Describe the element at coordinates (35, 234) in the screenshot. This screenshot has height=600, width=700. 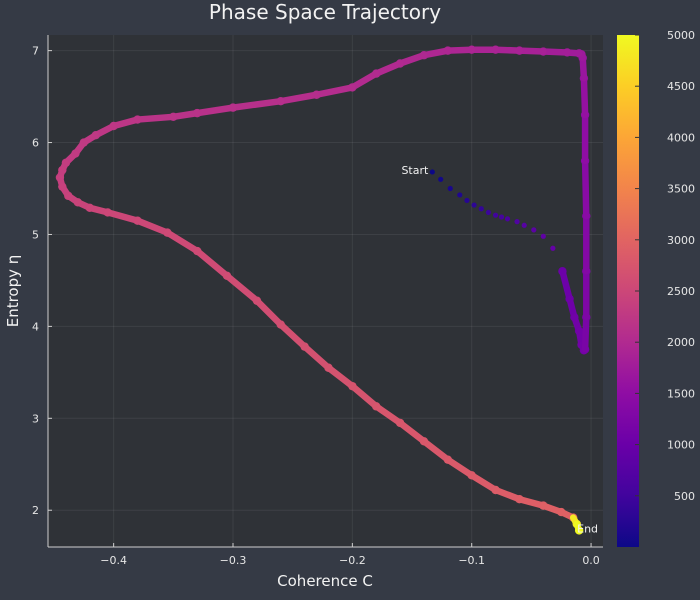
I see `y-tick-label: 5` at that location.